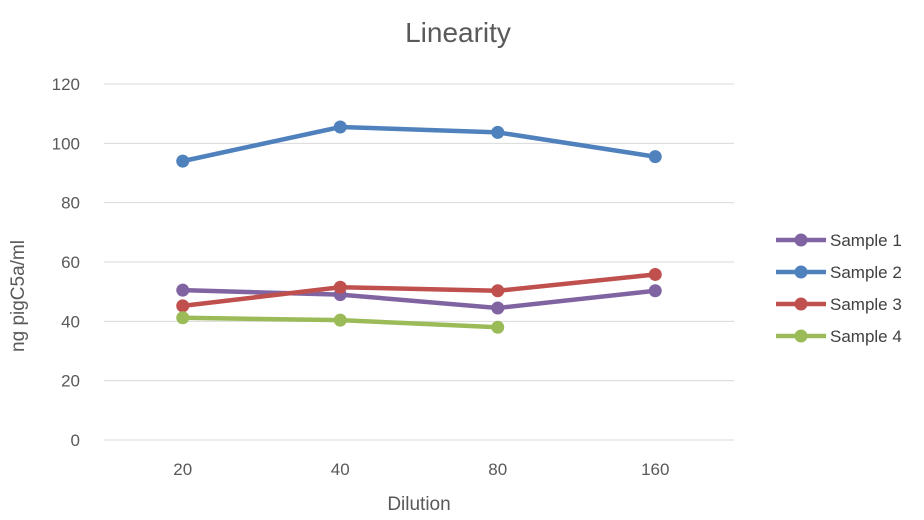  Describe the element at coordinates (418, 504) in the screenshot. I see `x-axis-title: Dilution` at that location.